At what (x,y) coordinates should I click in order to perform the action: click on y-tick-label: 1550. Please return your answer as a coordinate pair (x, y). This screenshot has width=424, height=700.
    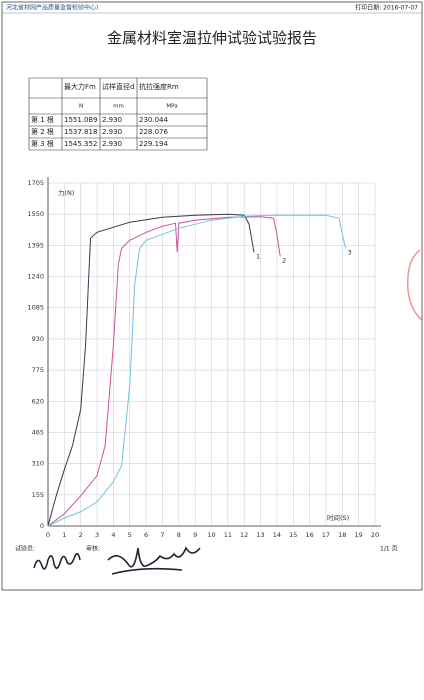
    Looking at the image, I should click on (35, 214).